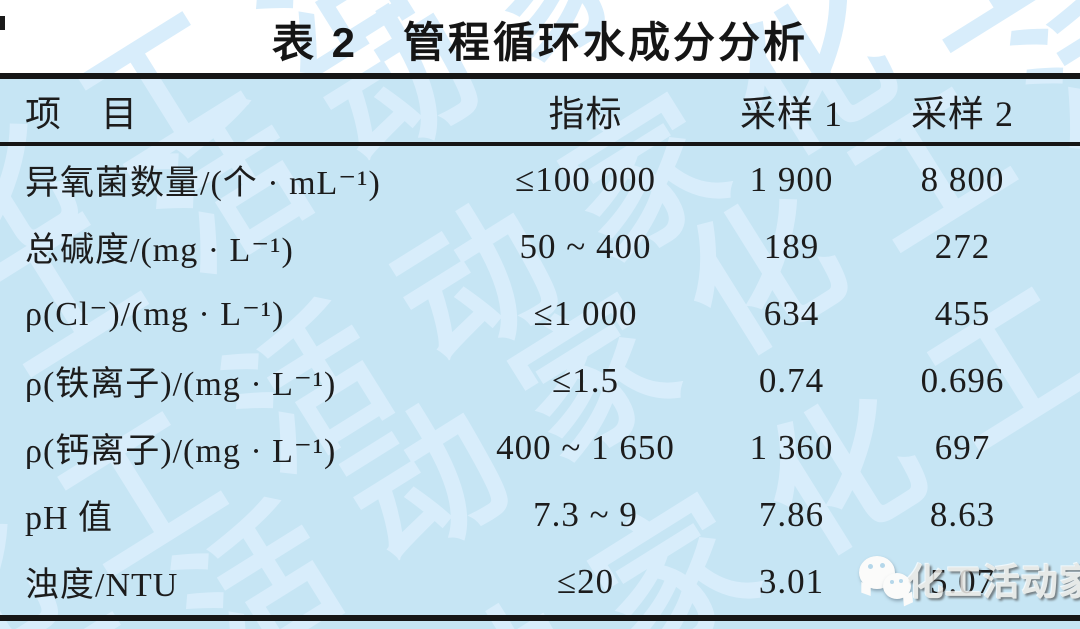 The width and height of the screenshot is (1080, 629). What do you see at coordinates (962, 514) in the screenshot?
I see `sample2-cell: 8.63` at bounding box center [962, 514].